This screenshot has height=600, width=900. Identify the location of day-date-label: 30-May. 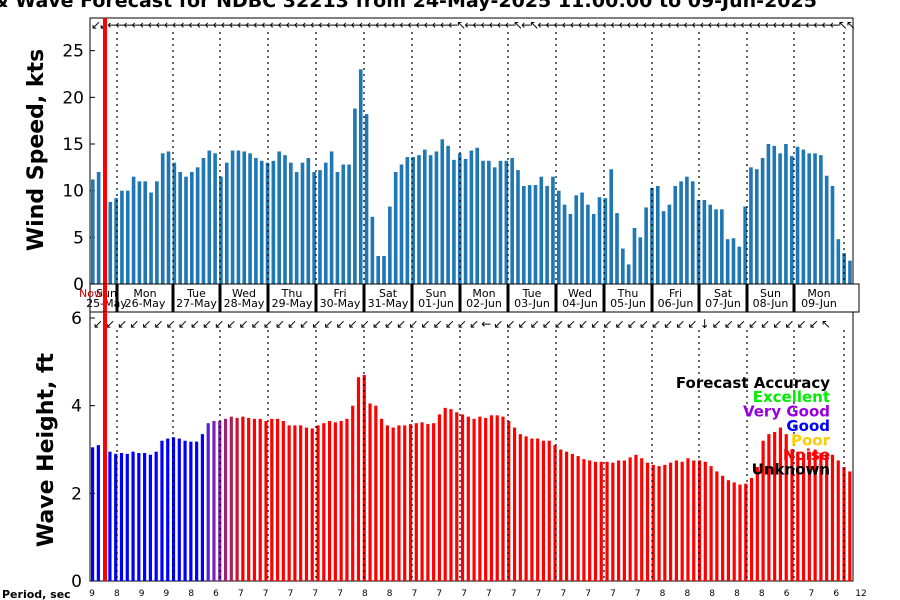
(340, 303).